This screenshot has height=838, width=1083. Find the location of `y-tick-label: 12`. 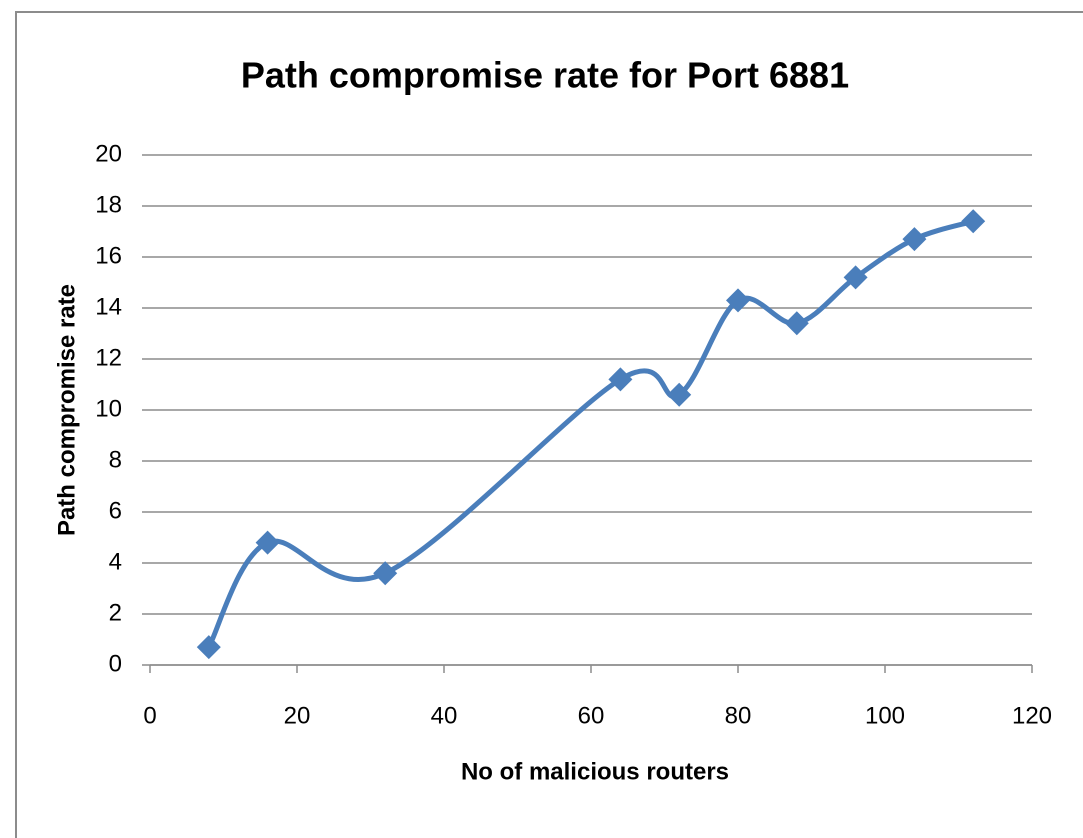

y-tick-label: 12 is located at coordinates (108, 357).